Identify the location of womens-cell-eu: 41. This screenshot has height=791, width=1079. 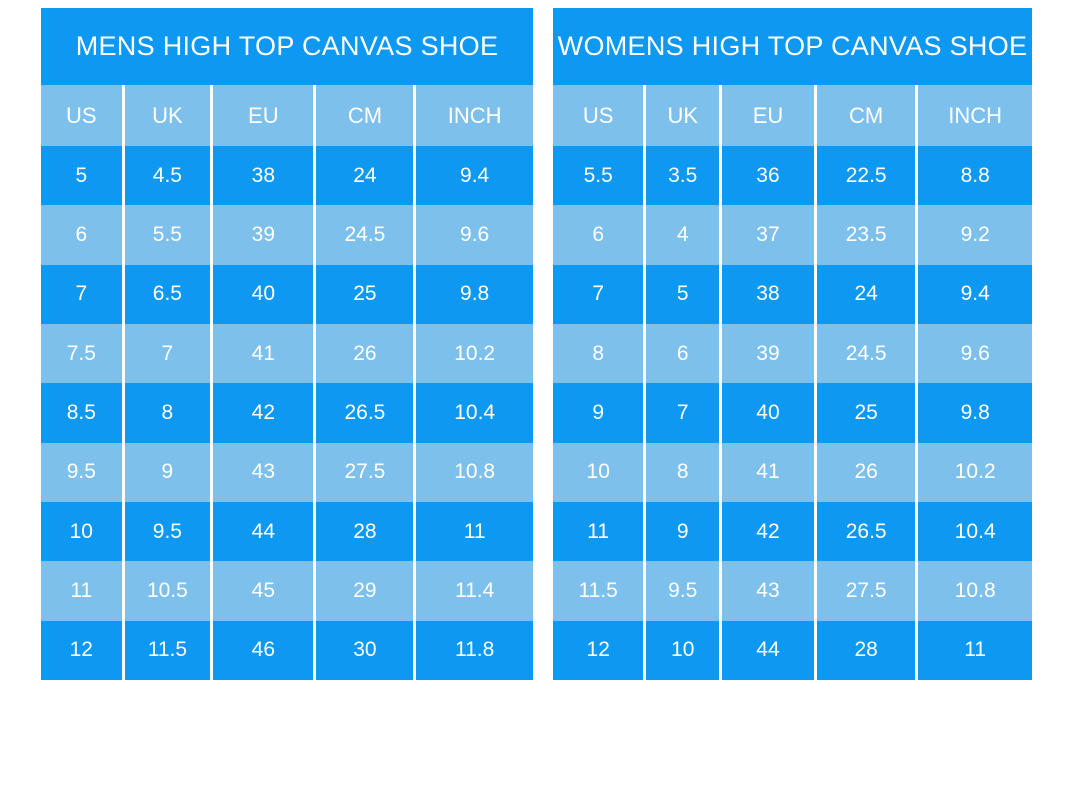
(769, 472).